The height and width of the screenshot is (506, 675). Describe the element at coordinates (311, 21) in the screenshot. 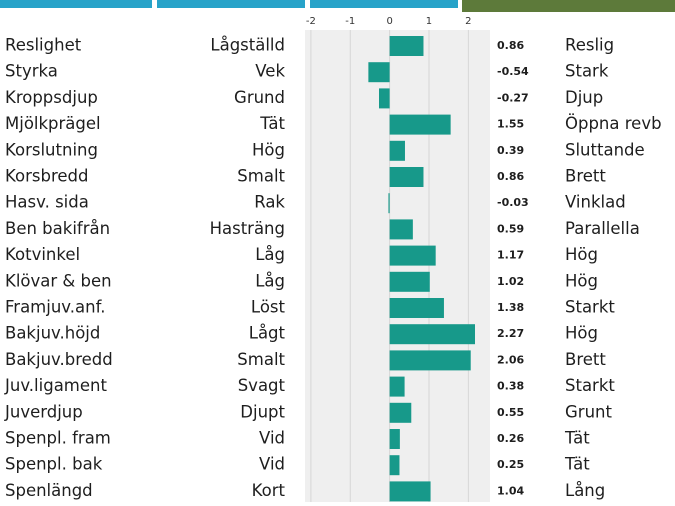

I see `x-tick-label: -2` at that location.